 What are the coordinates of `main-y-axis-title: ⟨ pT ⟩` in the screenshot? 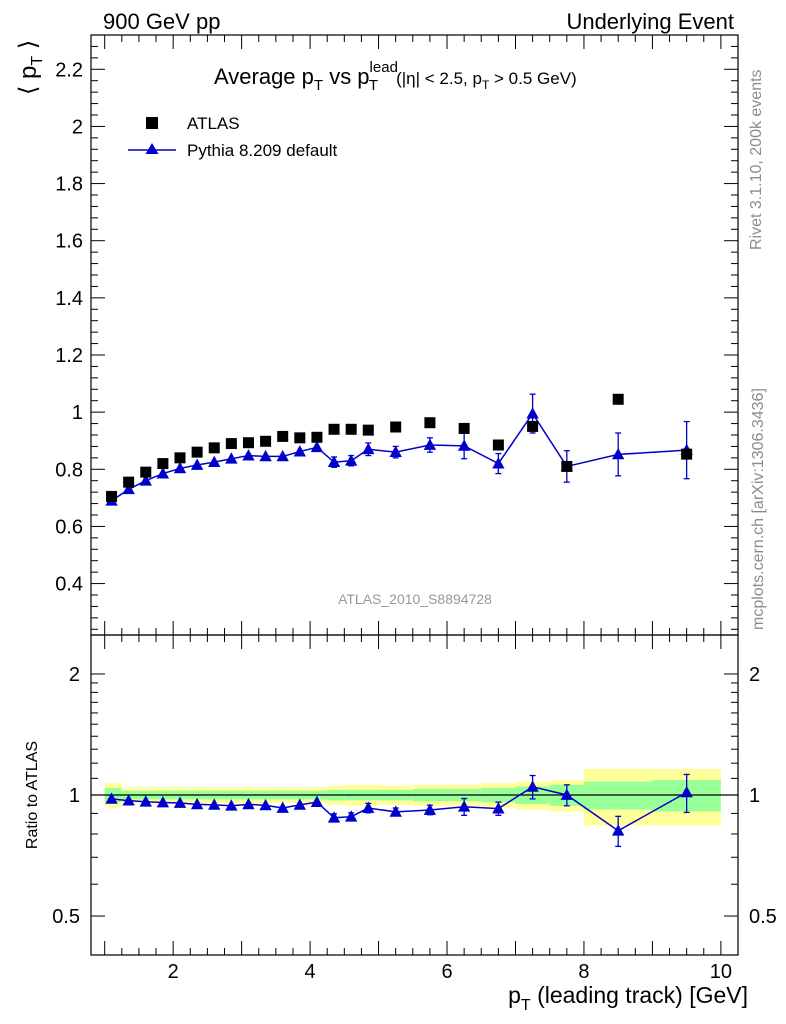 It's located at (30, 67).